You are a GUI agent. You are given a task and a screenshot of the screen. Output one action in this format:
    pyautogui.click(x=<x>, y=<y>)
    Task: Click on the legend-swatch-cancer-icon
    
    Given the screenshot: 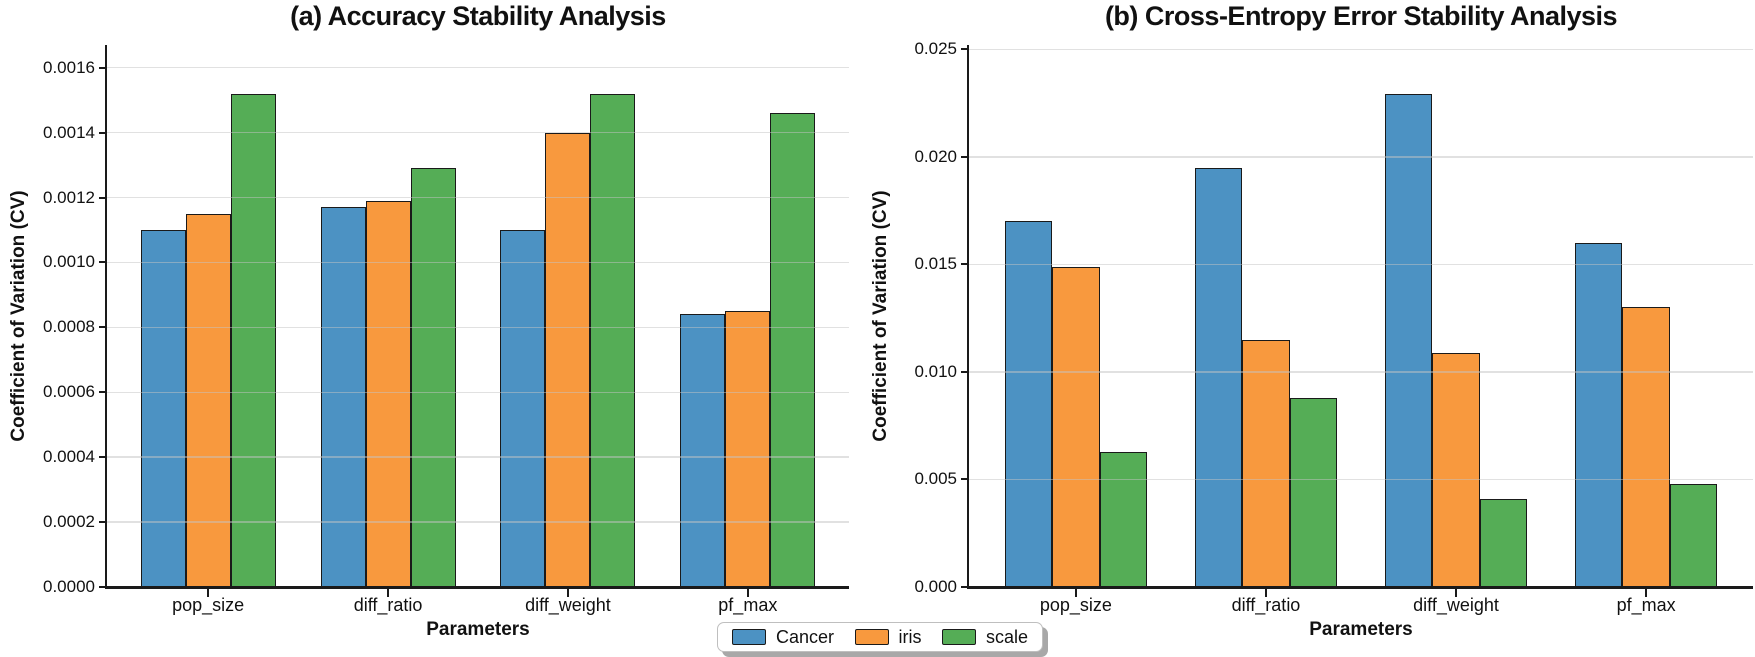 What is the action you would take?
    pyautogui.click(x=749, y=637)
    